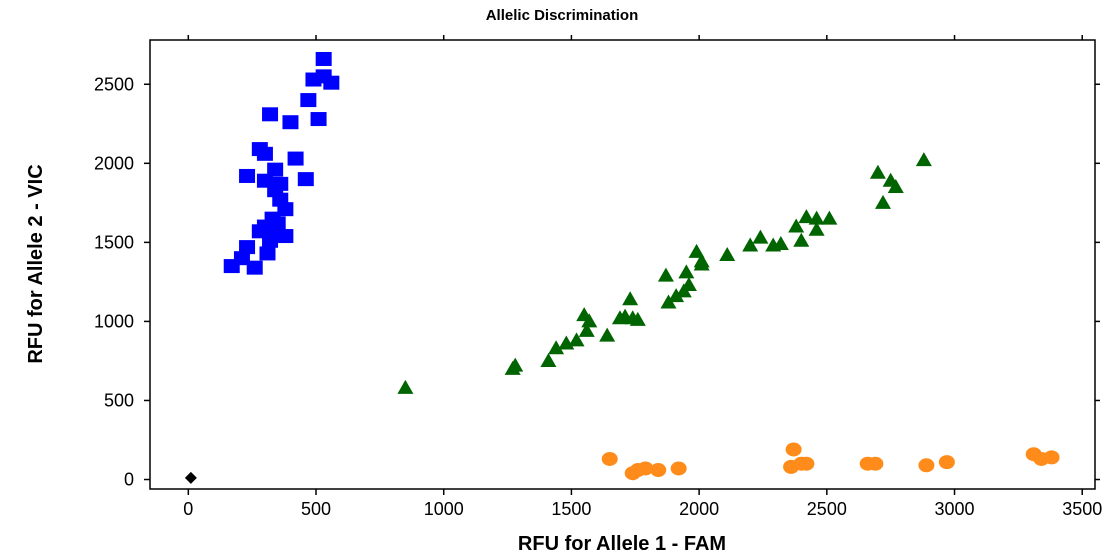 The height and width of the screenshot is (558, 1117). I want to click on chart-title: Allelic Discrimination, so click(562, 15).